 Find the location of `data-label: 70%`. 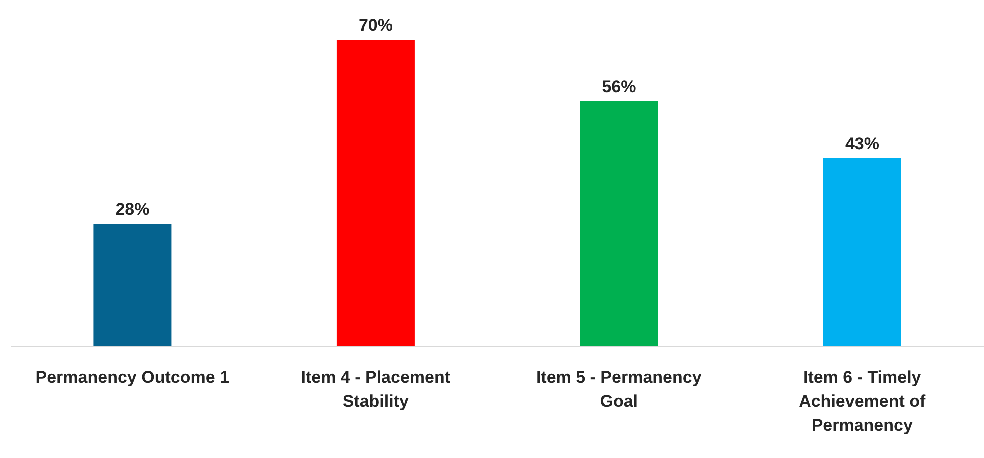

data-label: 70% is located at coordinates (375, 25).